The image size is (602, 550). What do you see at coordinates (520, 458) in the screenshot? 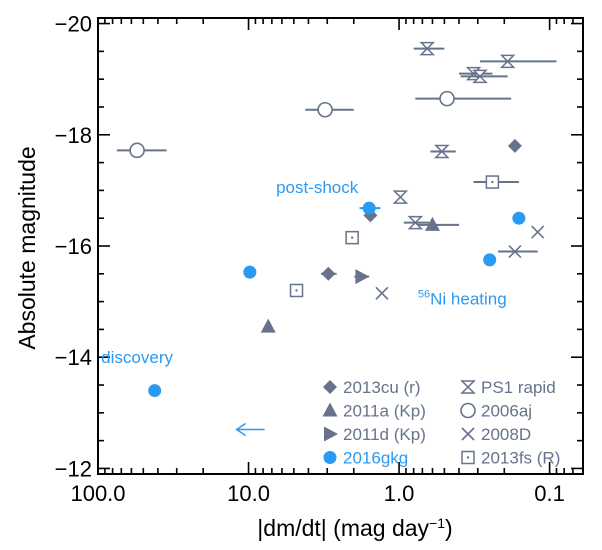
I see `legend-label: 2013fs (R)` at bounding box center [520, 458].